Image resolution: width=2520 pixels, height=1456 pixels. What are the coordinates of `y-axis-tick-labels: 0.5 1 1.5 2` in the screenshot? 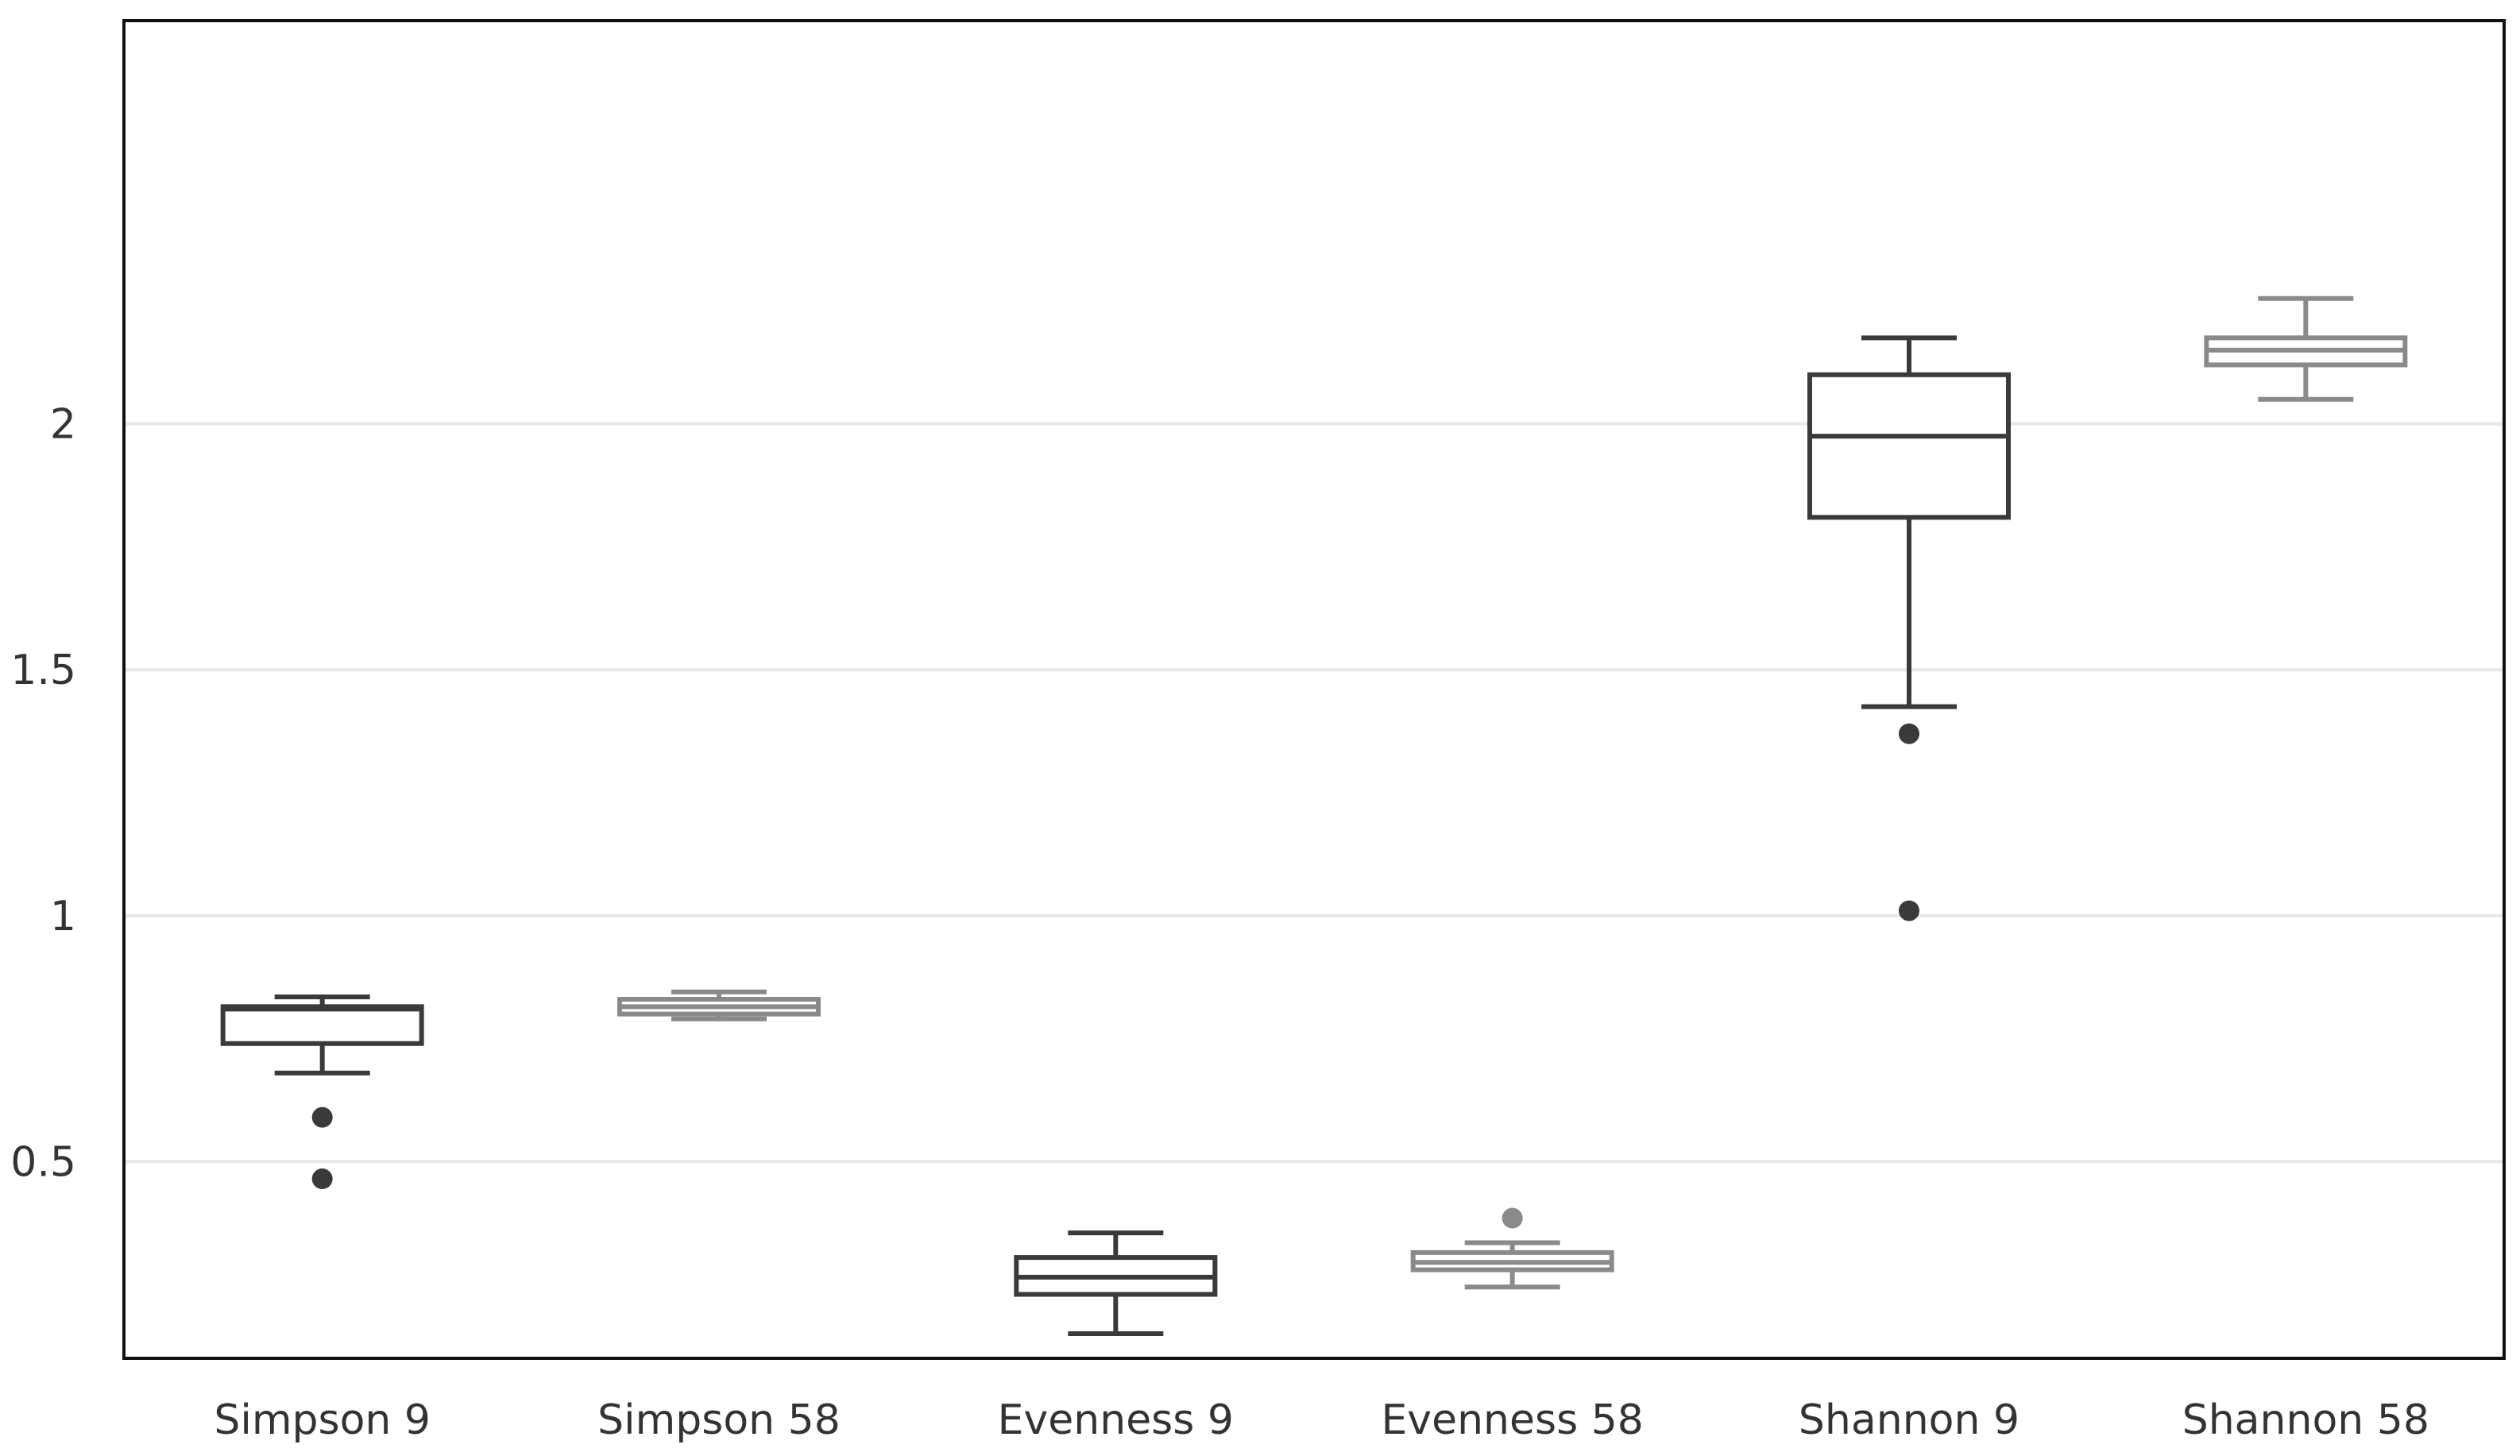 It's located at (43, 794).